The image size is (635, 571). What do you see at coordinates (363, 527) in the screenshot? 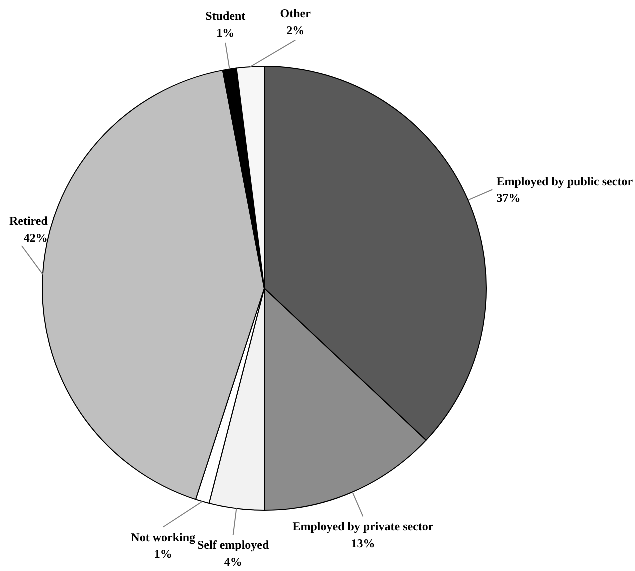
I see `slice-label: Employed by private sector` at bounding box center [363, 527].